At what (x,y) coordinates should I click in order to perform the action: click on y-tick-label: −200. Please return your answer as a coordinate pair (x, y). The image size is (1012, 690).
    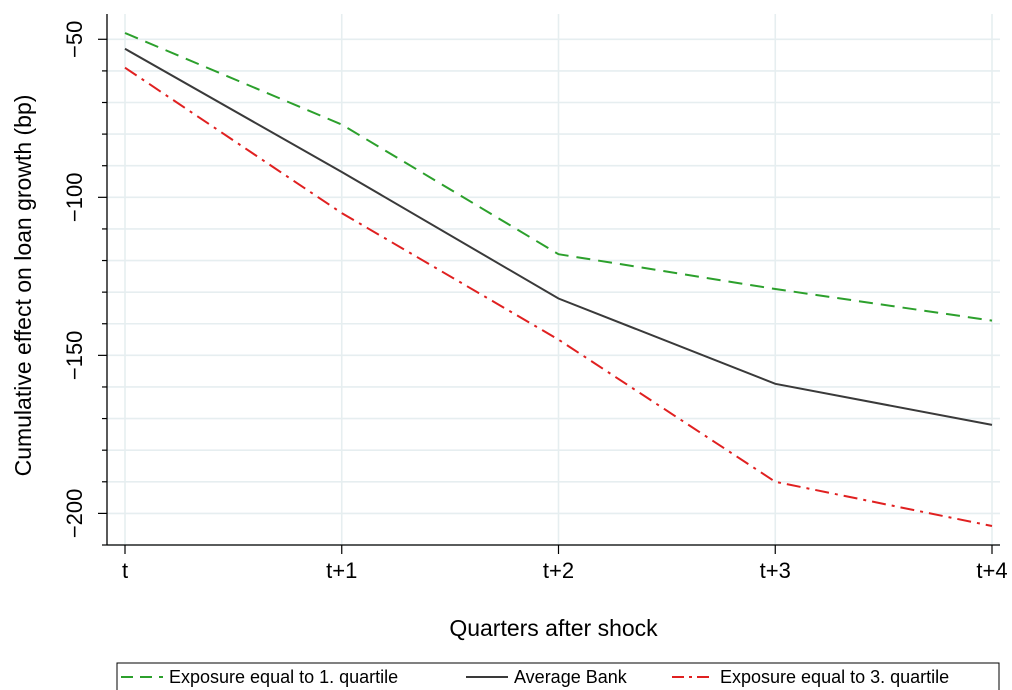
    Looking at the image, I should click on (74, 514).